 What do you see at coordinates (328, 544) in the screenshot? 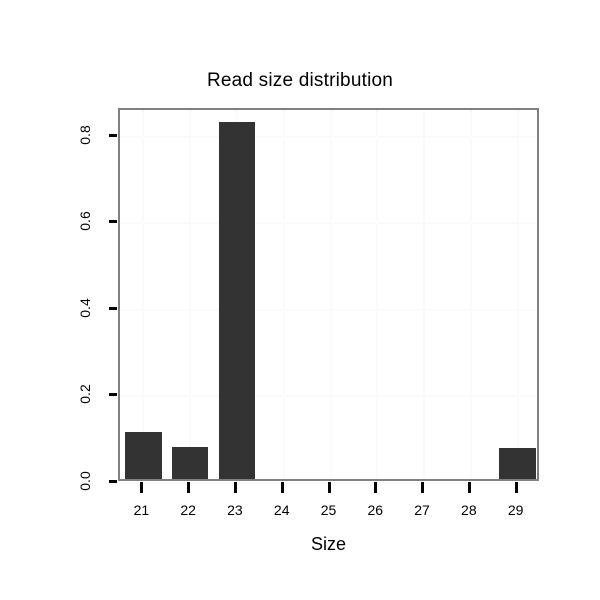
I see `x-axis-title: Size` at bounding box center [328, 544].